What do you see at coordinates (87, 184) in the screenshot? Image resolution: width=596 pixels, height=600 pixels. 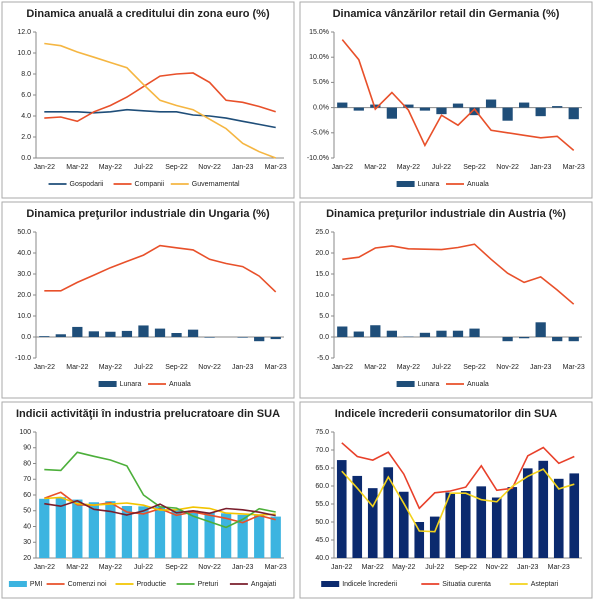 I see `legend-label: Gospodarii` at bounding box center [87, 184].